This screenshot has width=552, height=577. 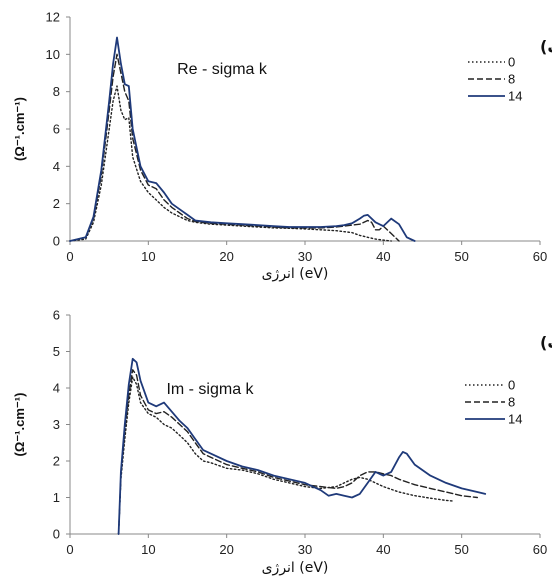 What do you see at coordinates (56, 424) in the screenshot?
I see `y-tick-label: 3` at bounding box center [56, 424].